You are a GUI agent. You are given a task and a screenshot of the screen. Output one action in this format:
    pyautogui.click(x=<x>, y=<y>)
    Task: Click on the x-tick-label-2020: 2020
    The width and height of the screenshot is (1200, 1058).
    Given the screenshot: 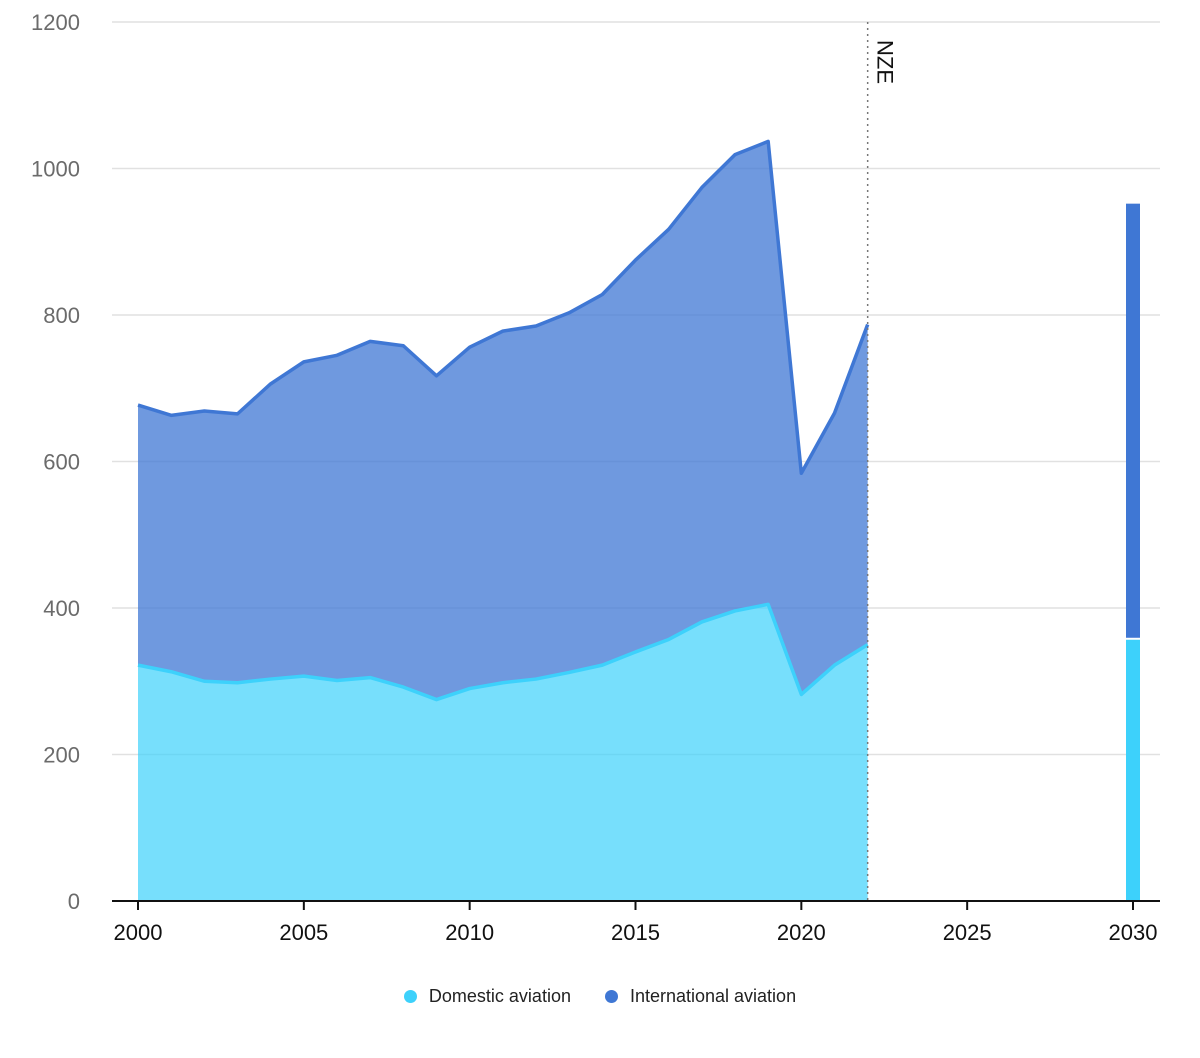 What is the action you would take?
    pyautogui.click(x=801, y=932)
    